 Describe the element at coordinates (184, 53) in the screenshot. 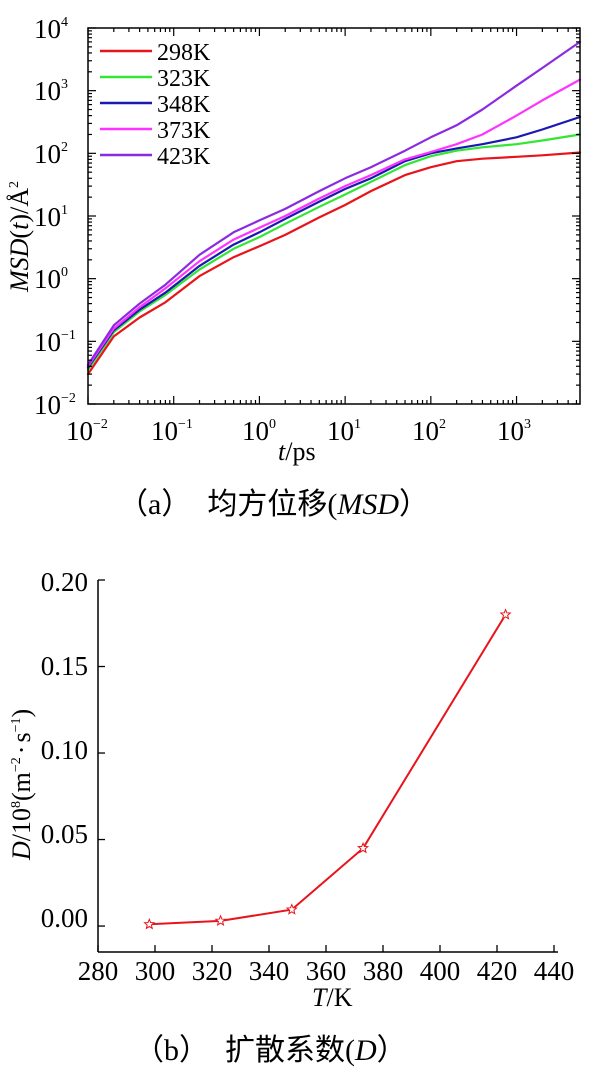

I see `legend-label-298k: 298K` at that location.